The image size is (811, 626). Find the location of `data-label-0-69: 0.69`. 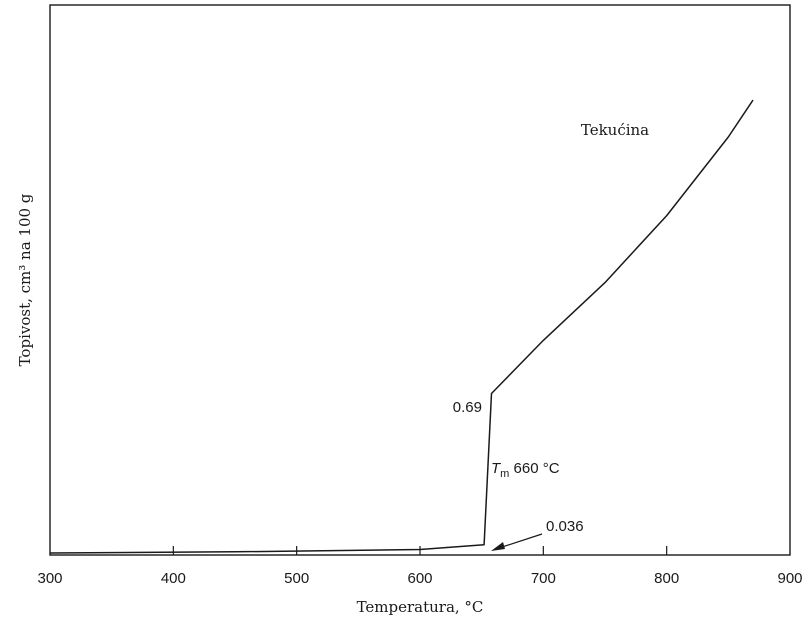

data-label-0-69: 0.69 is located at coordinates (467, 407).